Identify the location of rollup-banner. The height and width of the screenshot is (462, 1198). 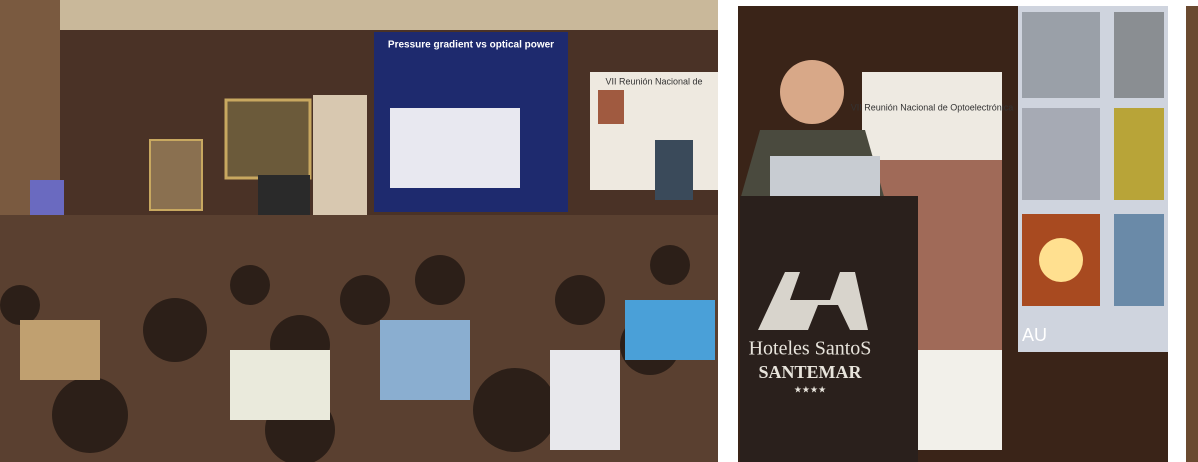
(340, 155).